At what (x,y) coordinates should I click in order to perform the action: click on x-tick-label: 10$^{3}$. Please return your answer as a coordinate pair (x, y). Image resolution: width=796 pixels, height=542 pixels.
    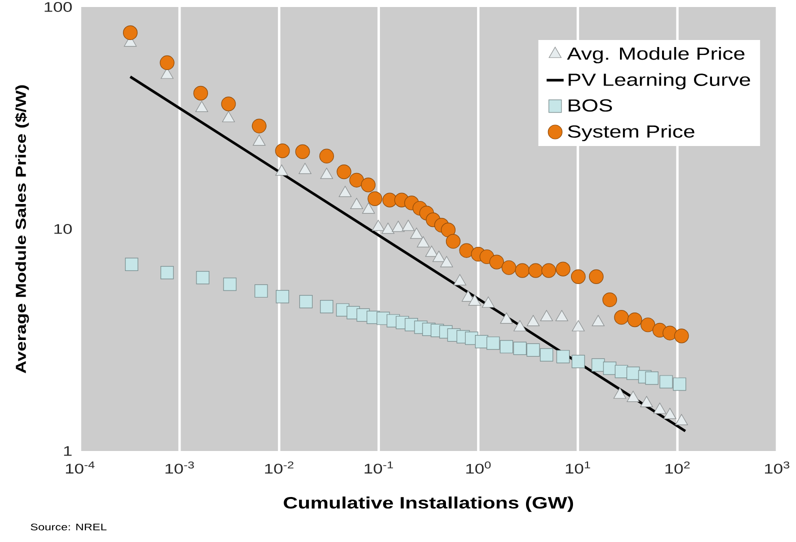
    Looking at the image, I should click on (777, 468).